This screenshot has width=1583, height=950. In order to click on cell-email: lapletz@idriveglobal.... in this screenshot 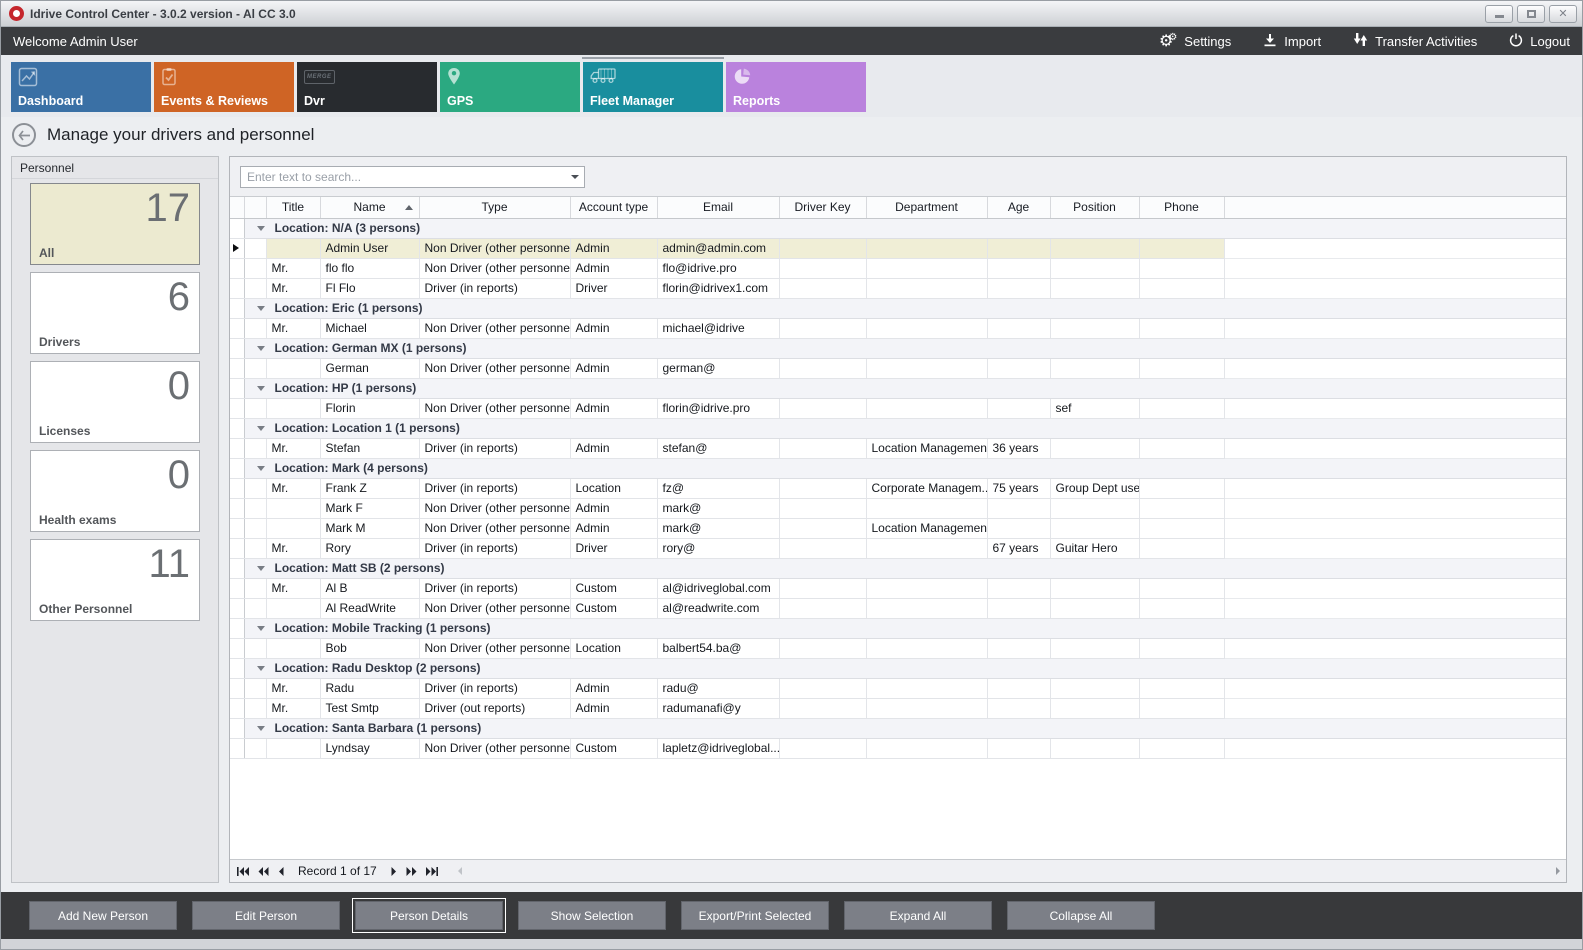, I will do `click(718, 748)`.